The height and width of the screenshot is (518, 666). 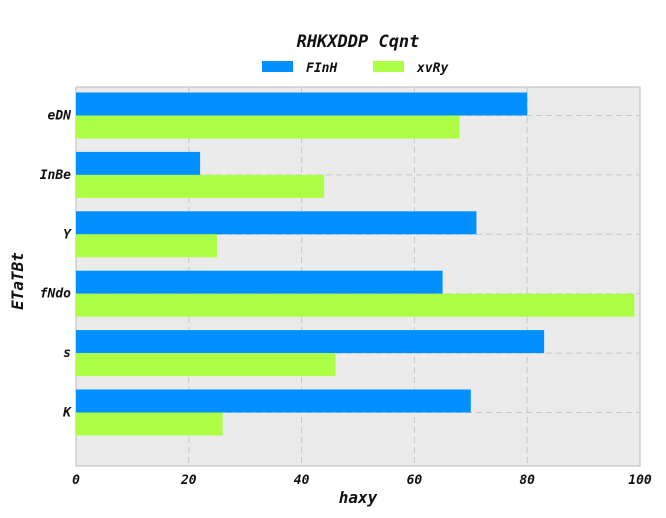 What do you see at coordinates (67, 413) in the screenshot?
I see `y-tick-label-5: K` at bounding box center [67, 413].